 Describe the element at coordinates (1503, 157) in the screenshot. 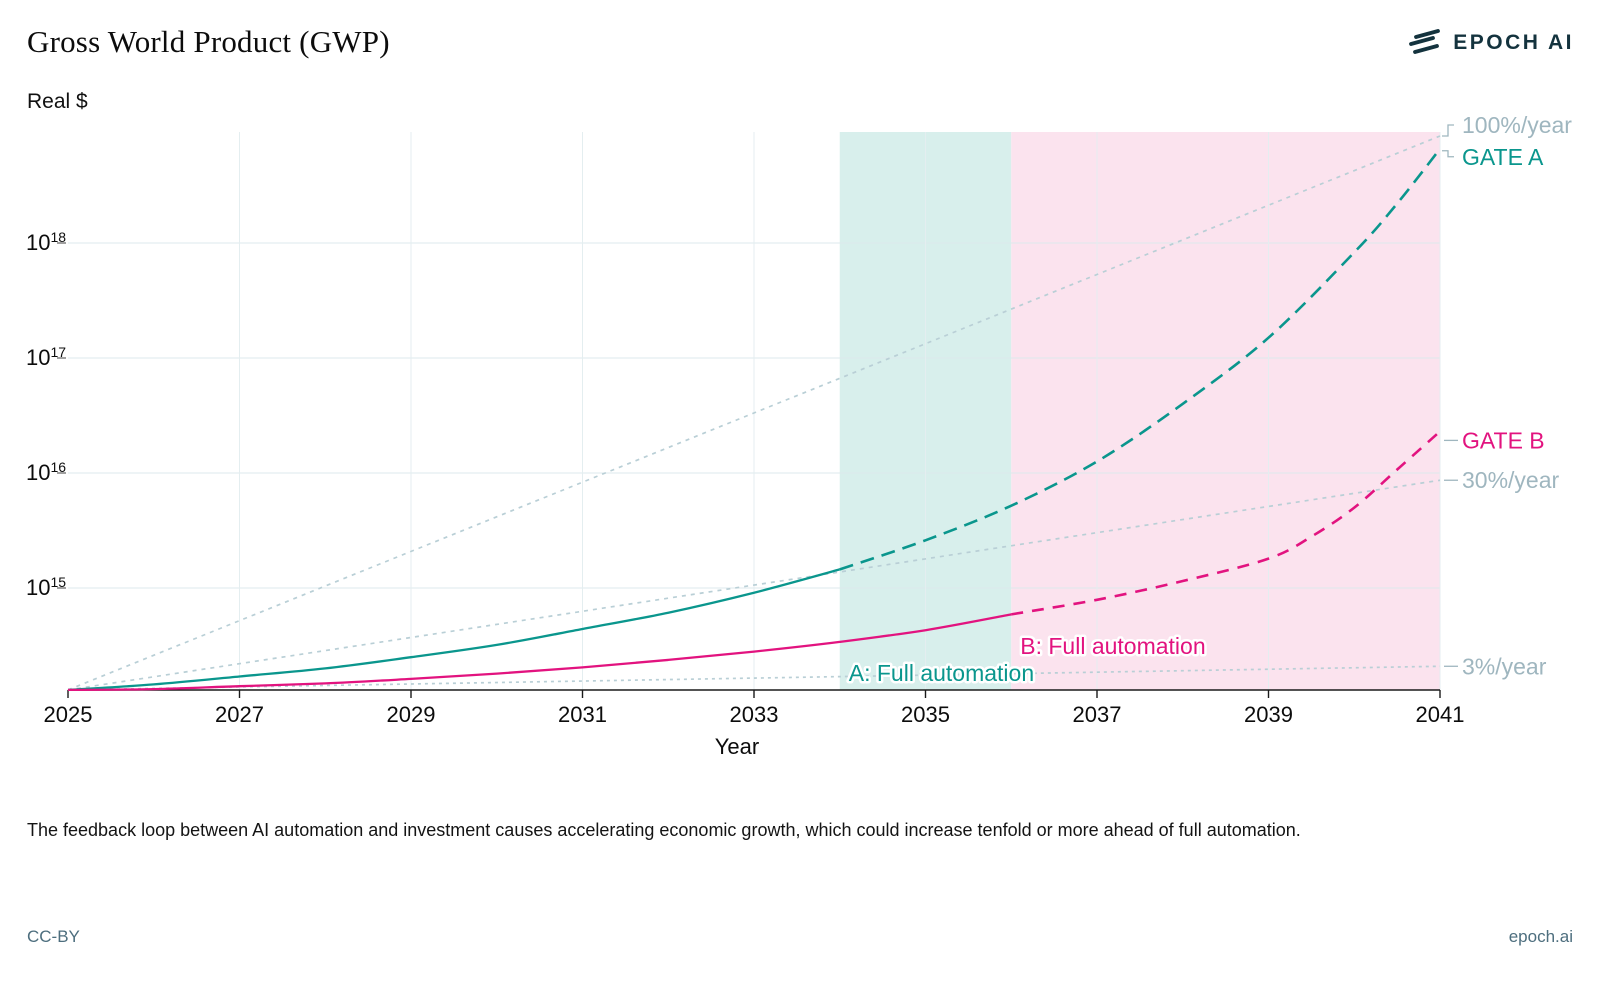

I see `gate-a-label: GATE A` at that location.